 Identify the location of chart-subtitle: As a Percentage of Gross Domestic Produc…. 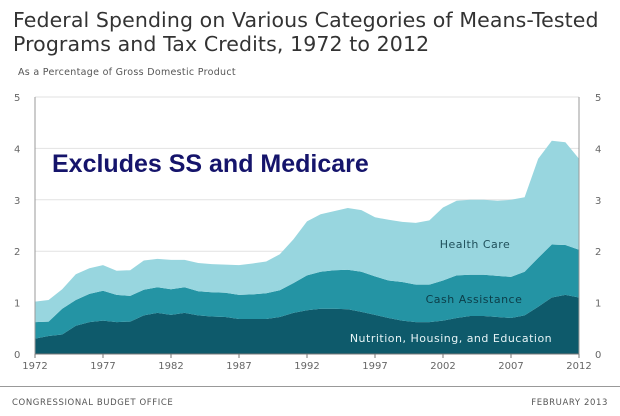
(127, 72).